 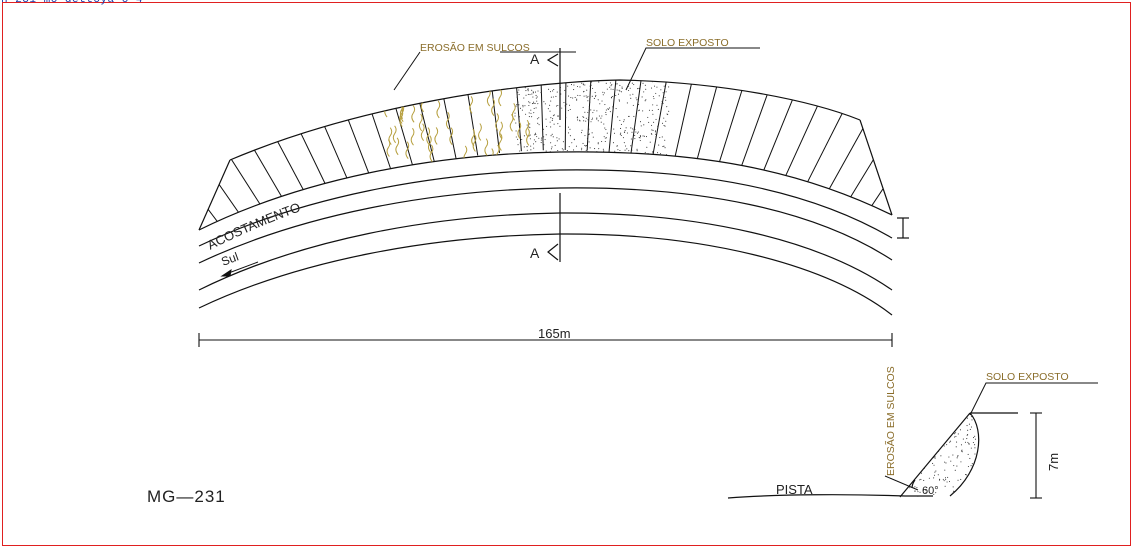 What do you see at coordinates (1027, 377) in the screenshot?
I see `section-soil-label: SOLO EXPOSTO` at bounding box center [1027, 377].